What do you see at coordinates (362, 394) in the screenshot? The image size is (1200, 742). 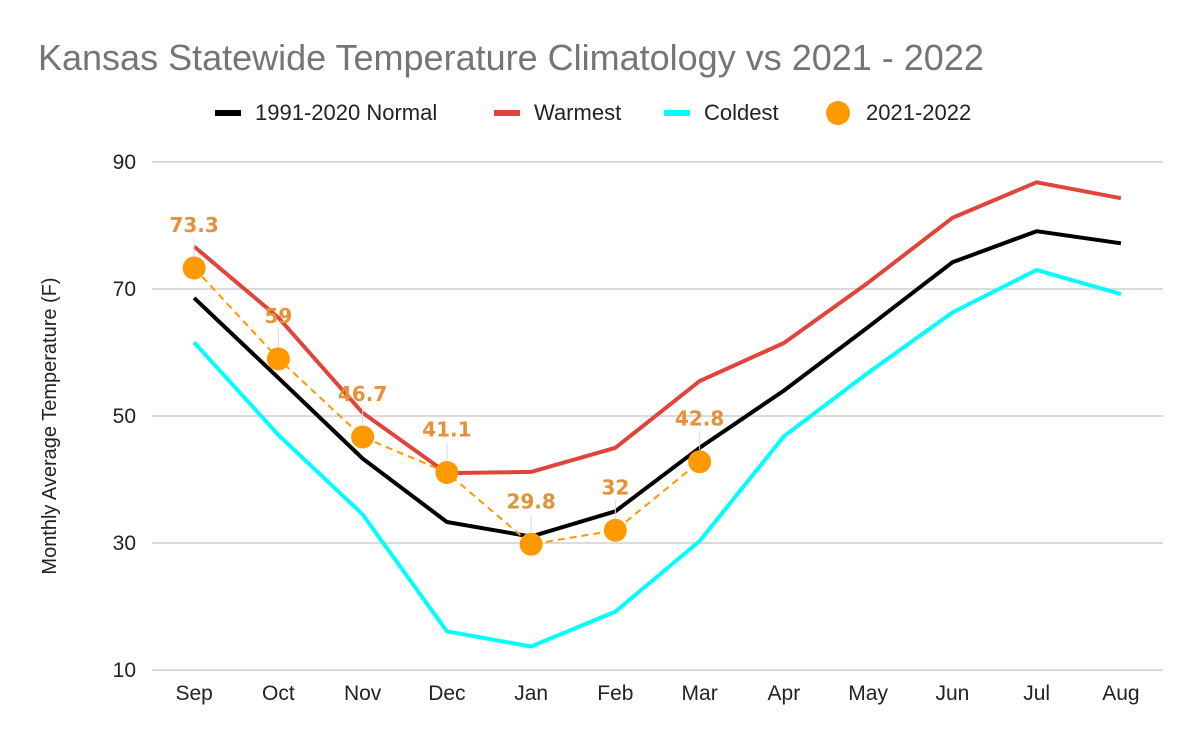 I see `data-label: 46.7` at bounding box center [362, 394].